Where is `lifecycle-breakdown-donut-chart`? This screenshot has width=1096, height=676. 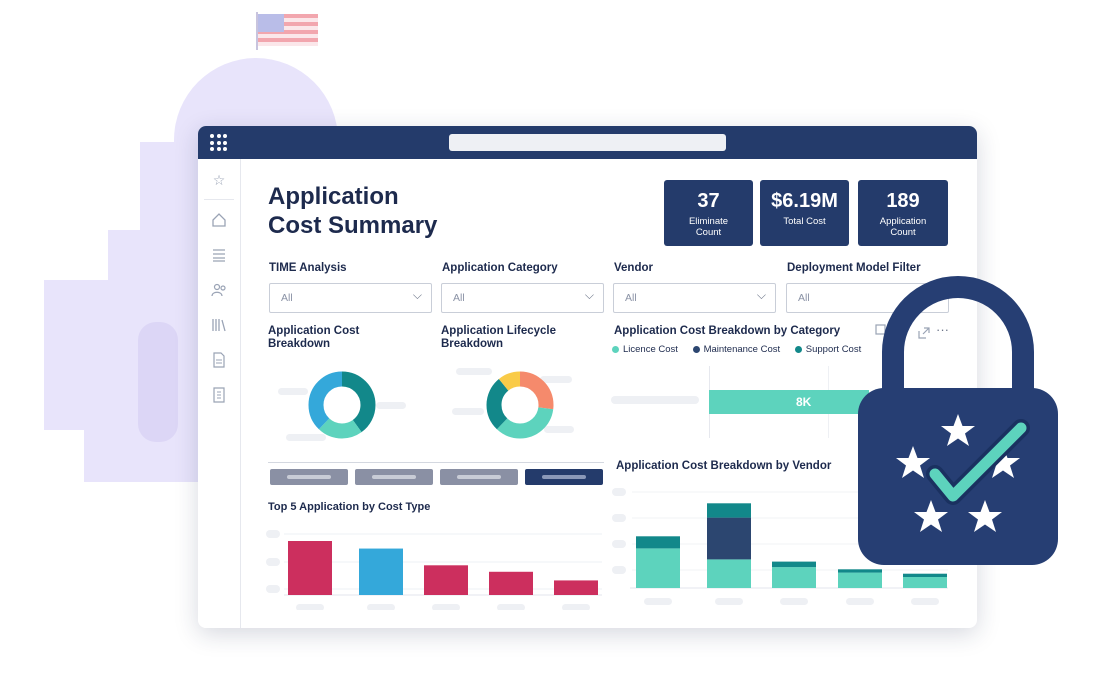 lifecycle-breakdown-donut-chart is located at coordinates (513, 403).